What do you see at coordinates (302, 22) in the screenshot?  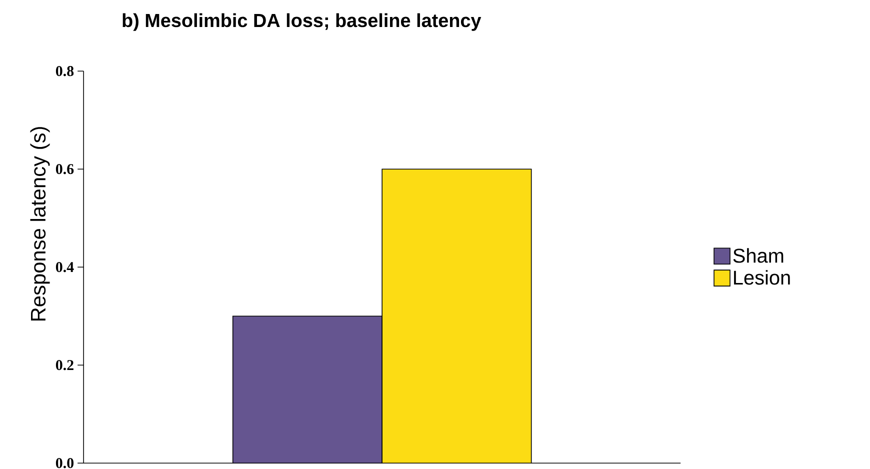 I see `chart-title: b) Mesolimbic DA loss; baseline latency` at bounding box center [302, 22].